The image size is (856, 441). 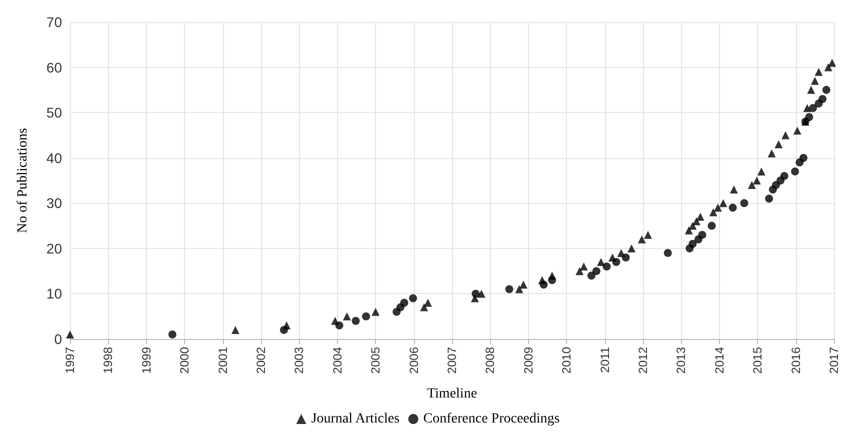 What do you see at coordinates (54, 158) in the screenshot?
I see `y-tick-label: 40` at bounding box center [54, 158].